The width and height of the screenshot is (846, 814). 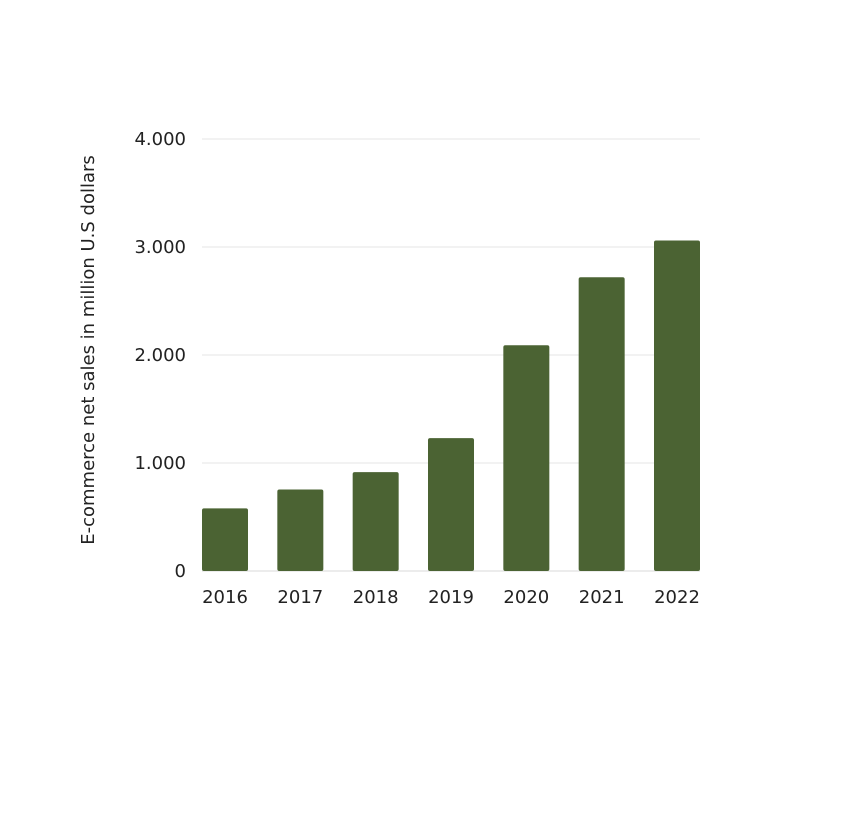 What do you see at coordinates (160, 463) in the screenshot?
I see `y-tick-label: 1.000` at bounding box center [160, 463].